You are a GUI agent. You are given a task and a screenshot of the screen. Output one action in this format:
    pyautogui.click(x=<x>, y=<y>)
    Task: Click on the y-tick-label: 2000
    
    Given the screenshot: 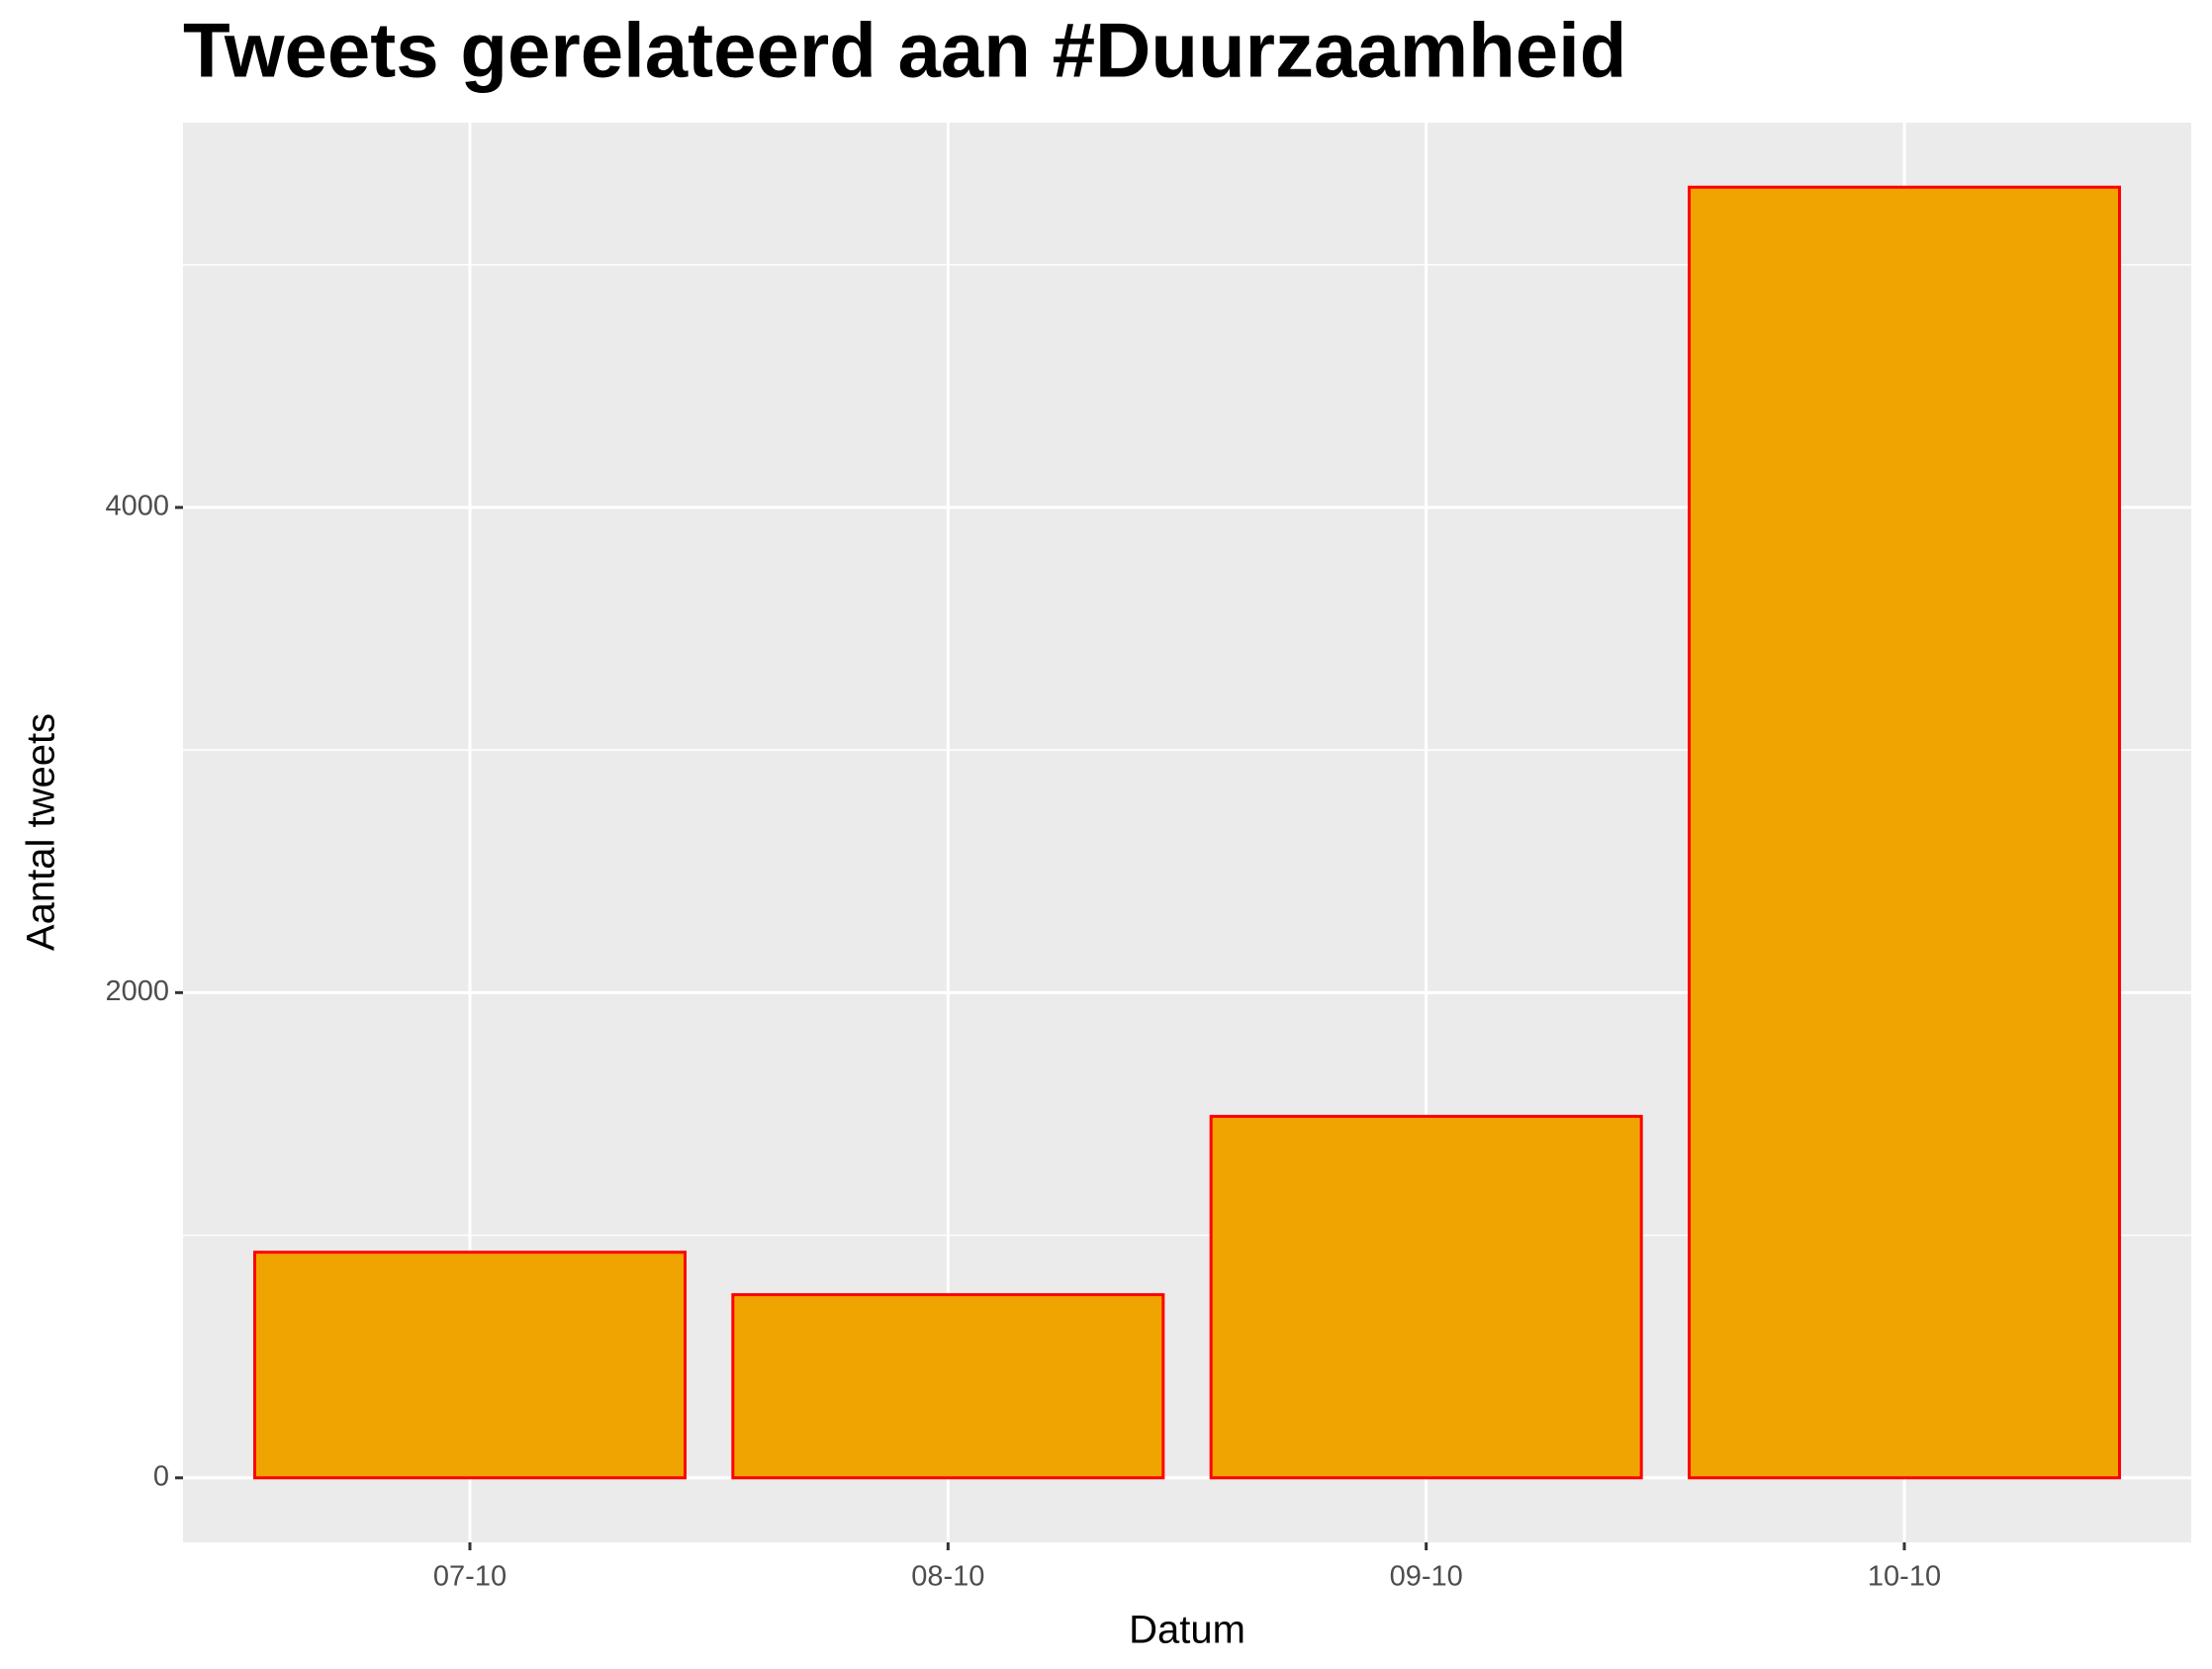 What is the action you would take?
    pyautogui.click(x=137, y=991)
    